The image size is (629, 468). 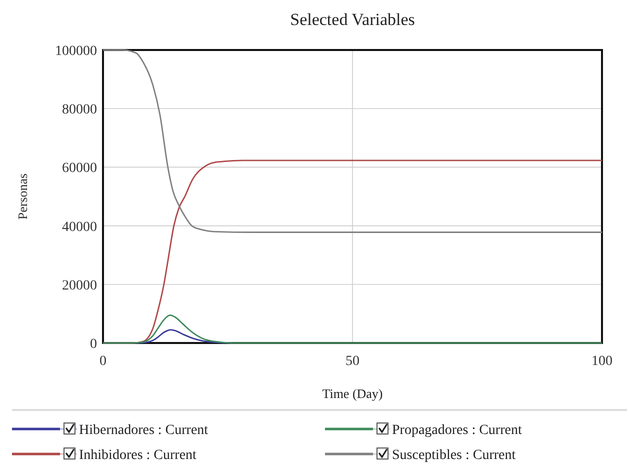 I want to click on legend-label: Hibernadores : Current, so click(x=143, y=430).